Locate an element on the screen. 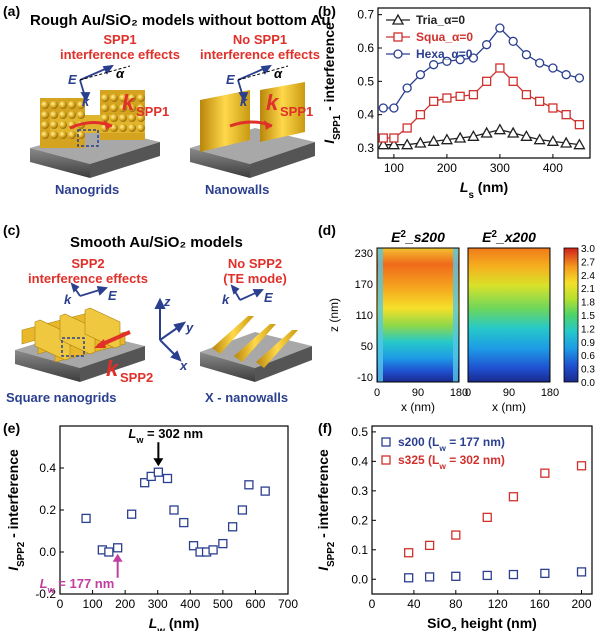 The width and height of the screenshot is (600, 631). x-axis-label: Lw (nm) is located at coordinates (174, 623).